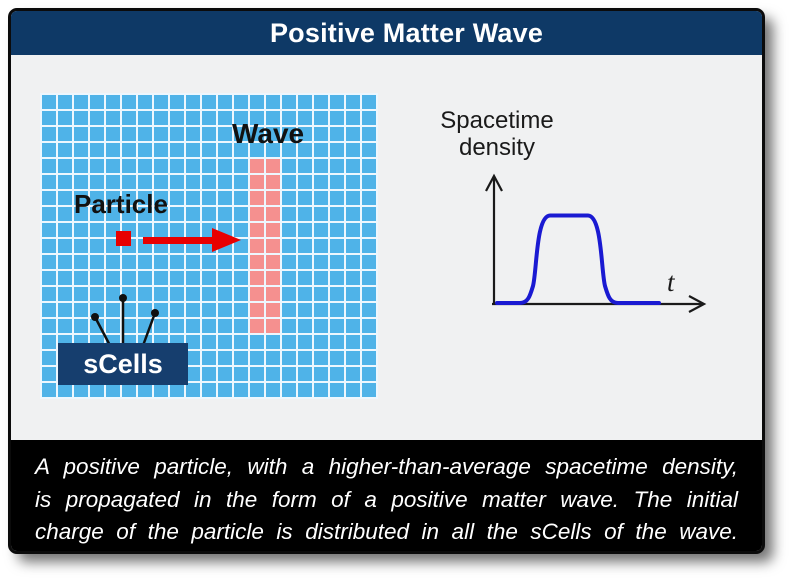 Image resolution: width=792 pixels, height=579 pixels. I want to click on scells-callout-box: sCells, so click(123, 364).